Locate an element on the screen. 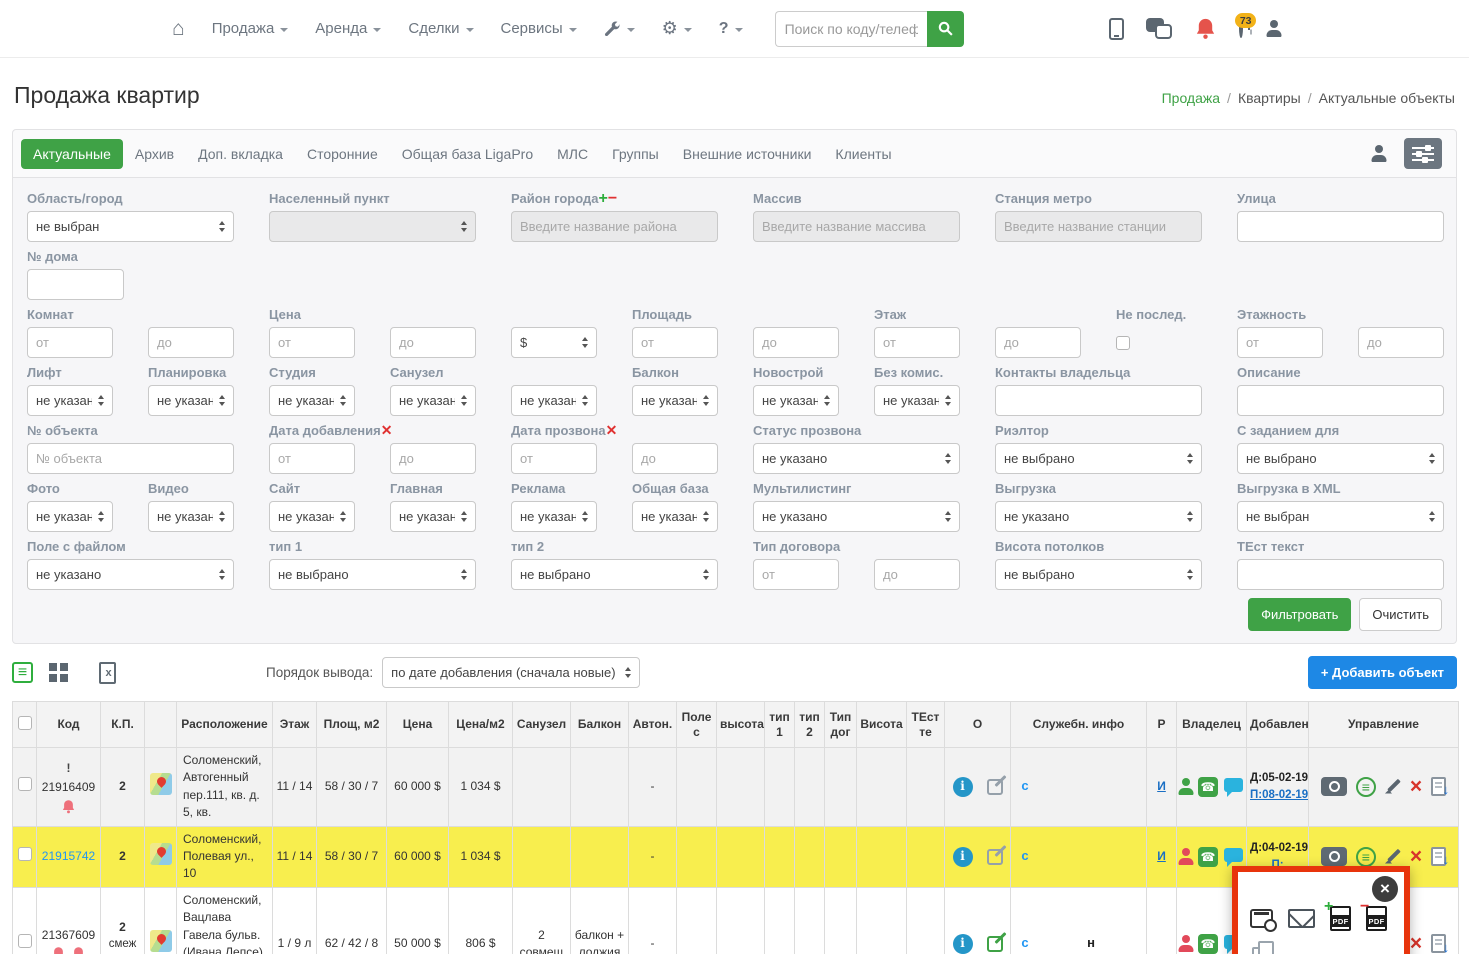  floor-from-input is located at coordinates (917, 342).